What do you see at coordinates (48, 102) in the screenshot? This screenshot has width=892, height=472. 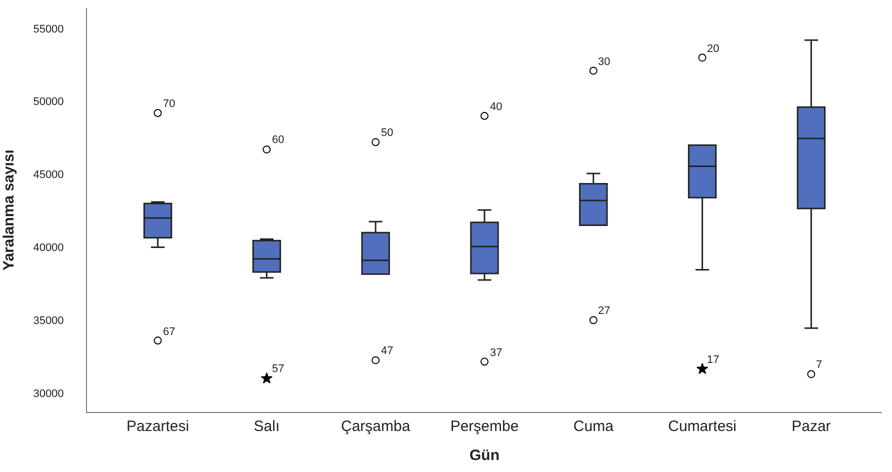 I see `y-tick-label: 50000` at bounding box center [48, 102].